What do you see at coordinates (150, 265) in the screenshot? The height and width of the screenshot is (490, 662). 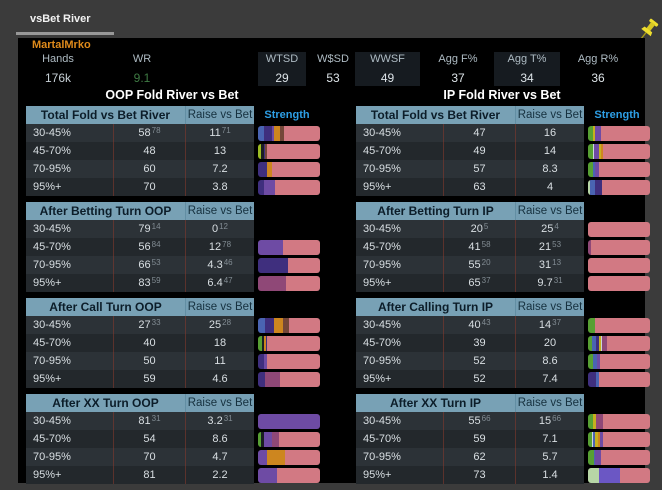 I see `fold-value: 6653` at bounding box center [150, 265].